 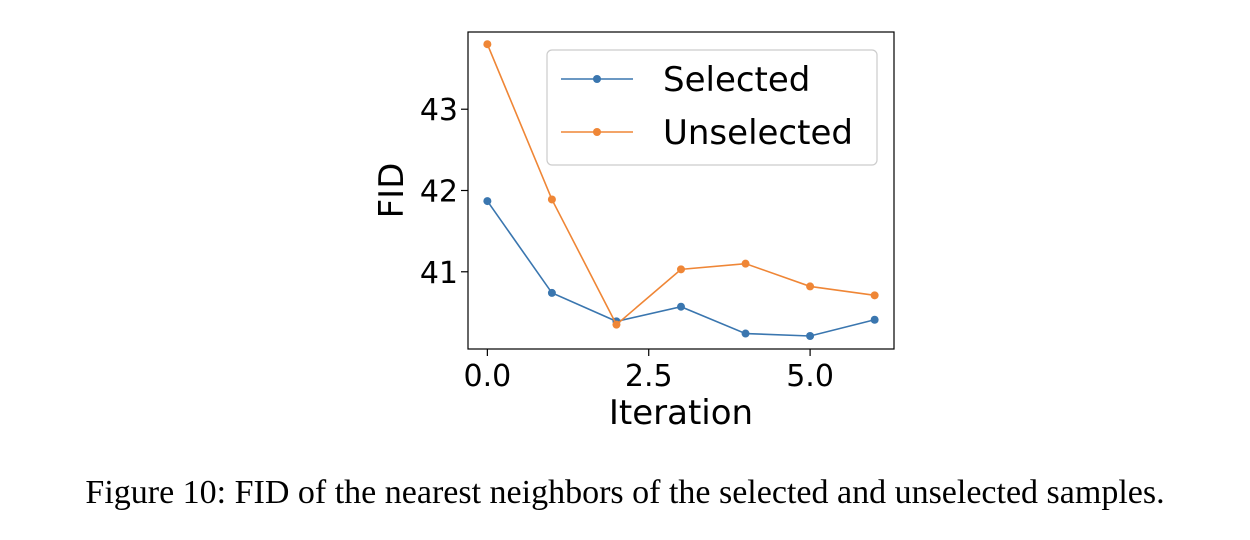 I want to click on x-tick-label: 5.0, so click(x=810, y=376).